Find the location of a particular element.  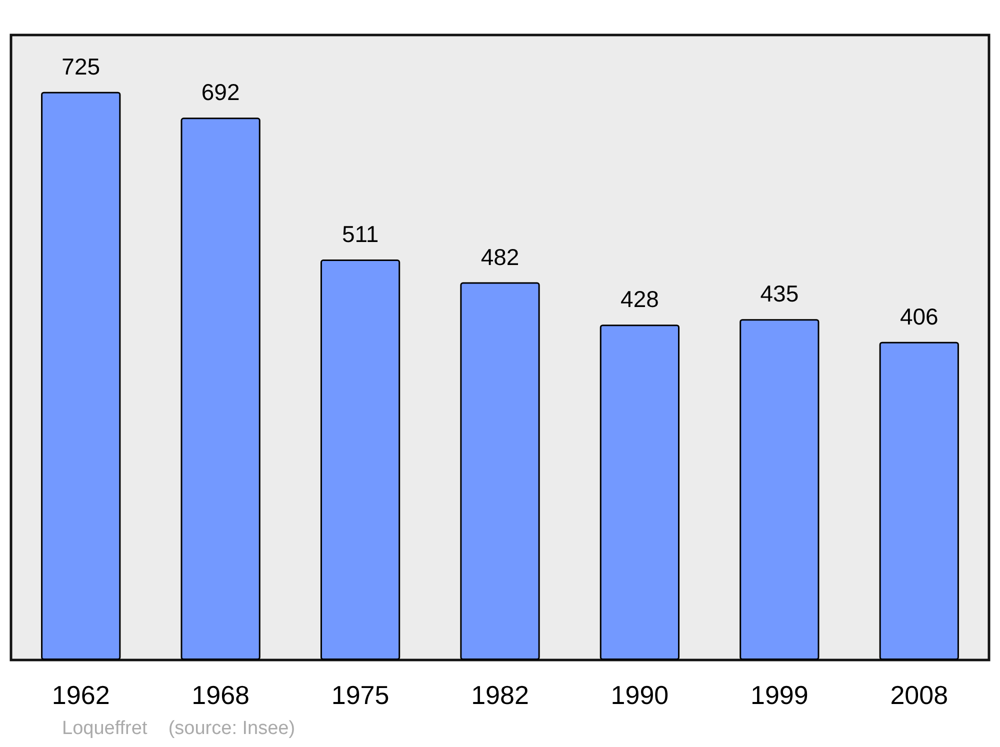

data-label: 482 is located at coordinates (500, 257).